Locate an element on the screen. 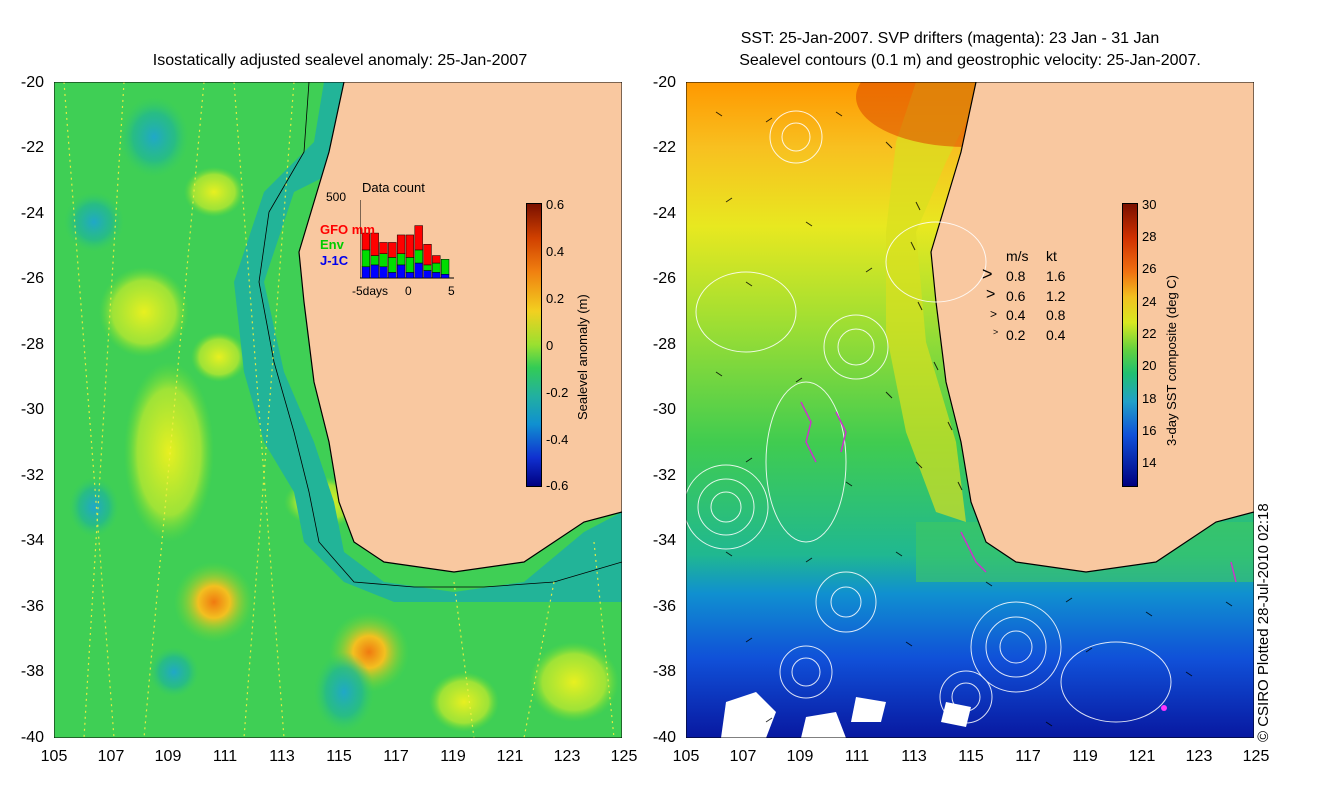  y-tick: -40 is located at coordinates (664, 737).